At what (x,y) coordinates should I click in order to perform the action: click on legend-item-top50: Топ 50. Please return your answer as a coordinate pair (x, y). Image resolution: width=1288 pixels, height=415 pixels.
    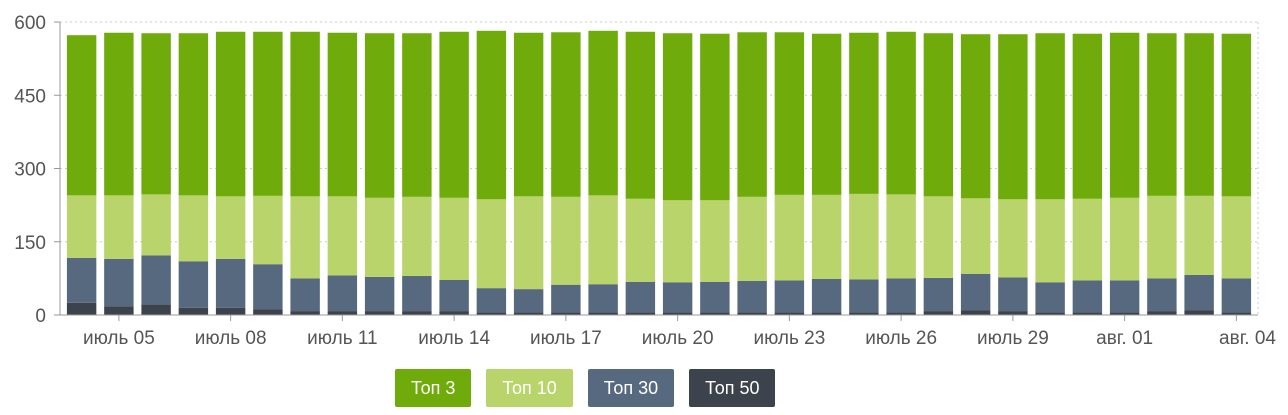
    Looking at the image, I should click on (732, 388).